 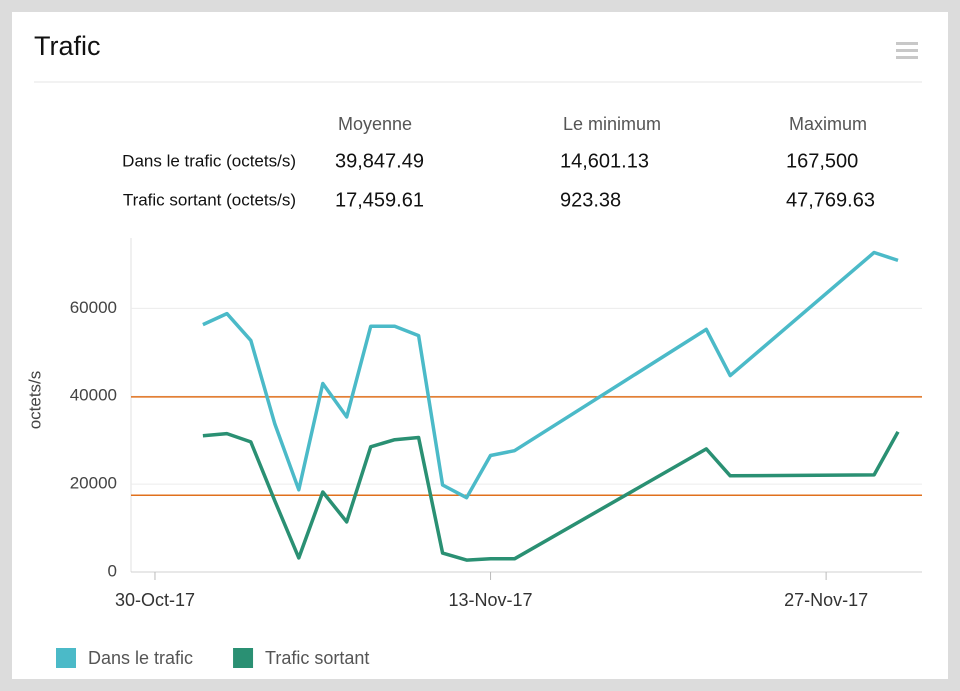 I want to click on x-tick-label: 27-Nov-17, so click(x=826, y=600).